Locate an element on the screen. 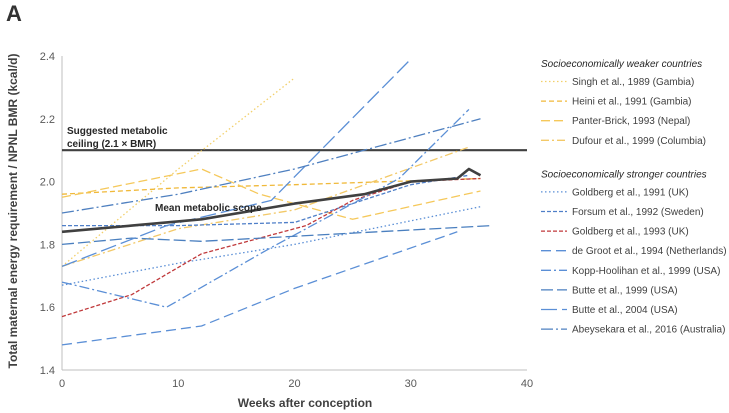  x-tick-label: 40 is located at coordinates (527, 384).